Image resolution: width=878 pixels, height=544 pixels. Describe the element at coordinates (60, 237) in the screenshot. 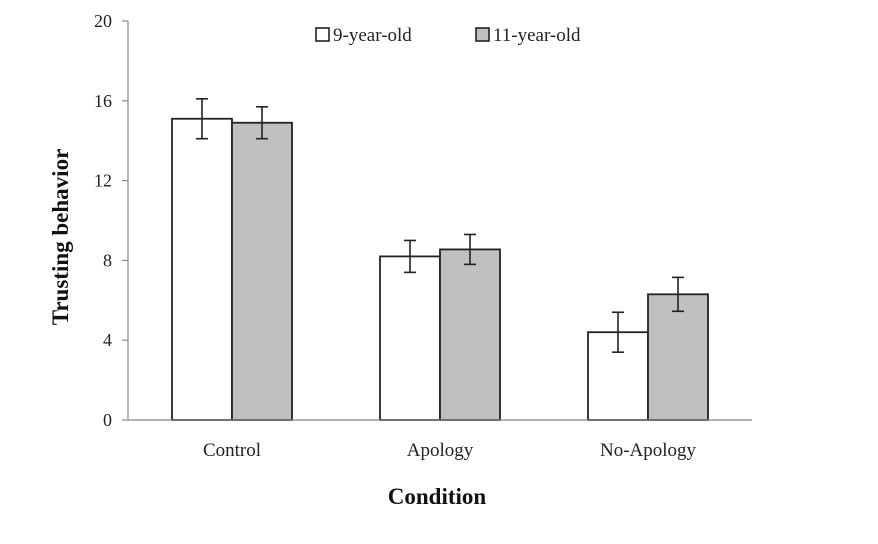

I see `y-axis-title: Trusting behavior` at that location.